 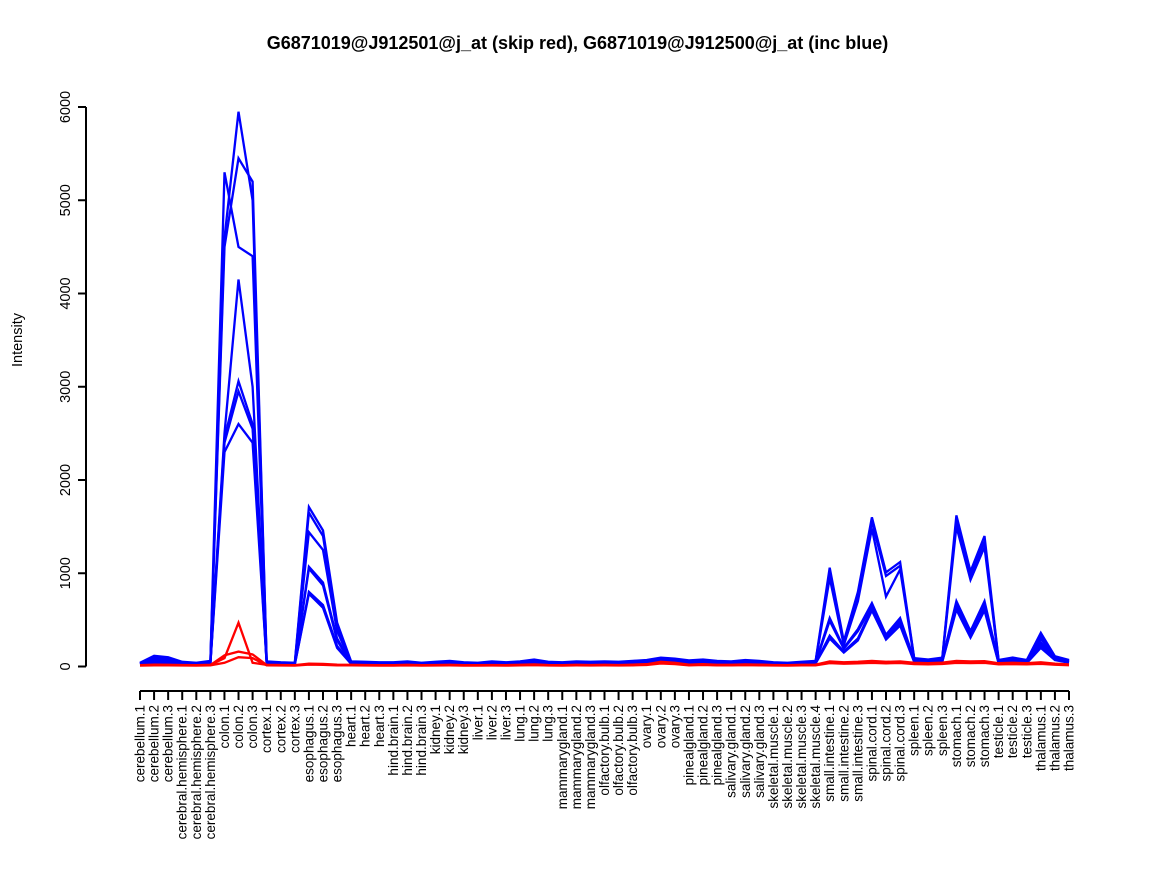 I want to click on x-tick-label: ovary.2, so click(x=660, y=726).